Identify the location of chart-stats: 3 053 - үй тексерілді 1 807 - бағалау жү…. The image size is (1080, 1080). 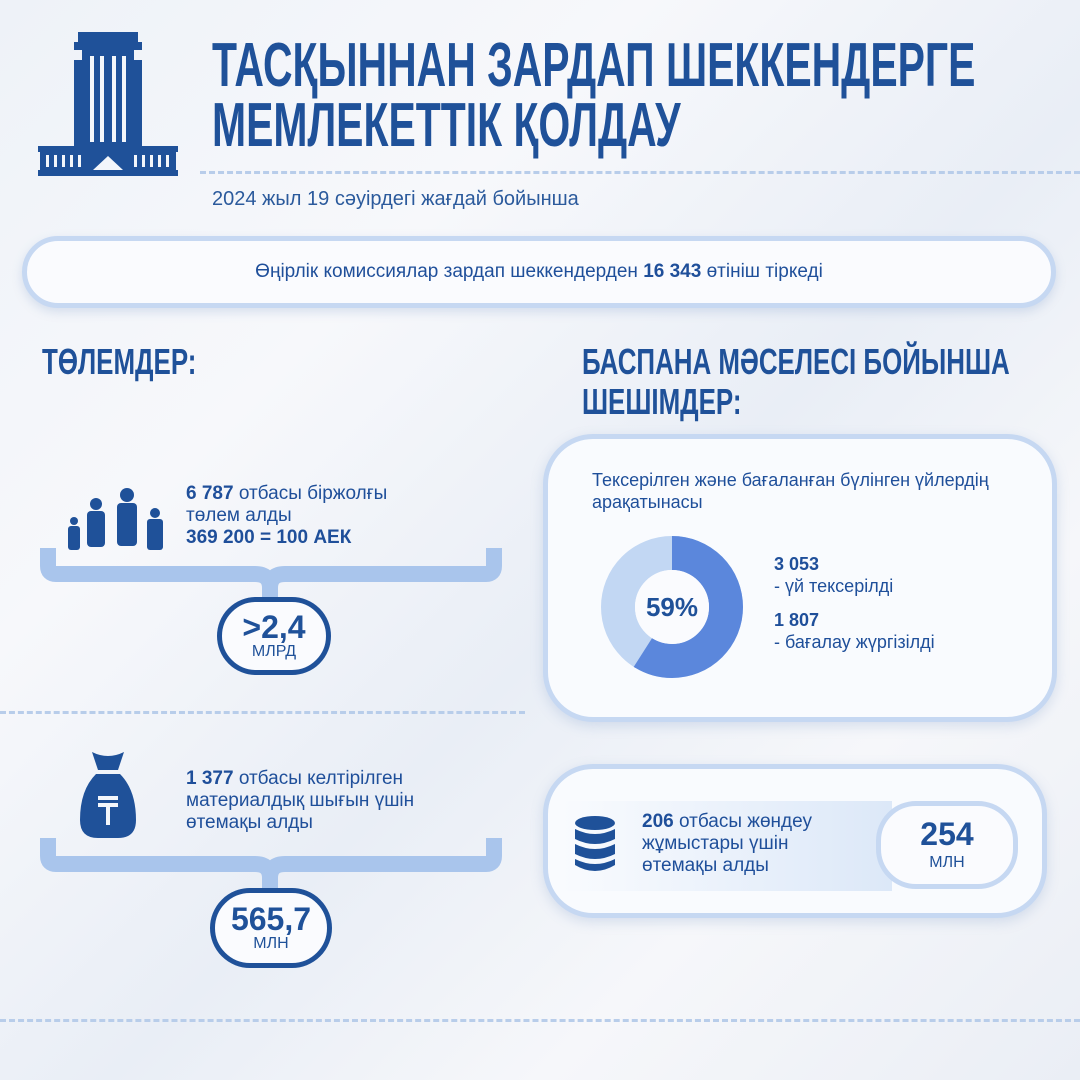
(854, 603).